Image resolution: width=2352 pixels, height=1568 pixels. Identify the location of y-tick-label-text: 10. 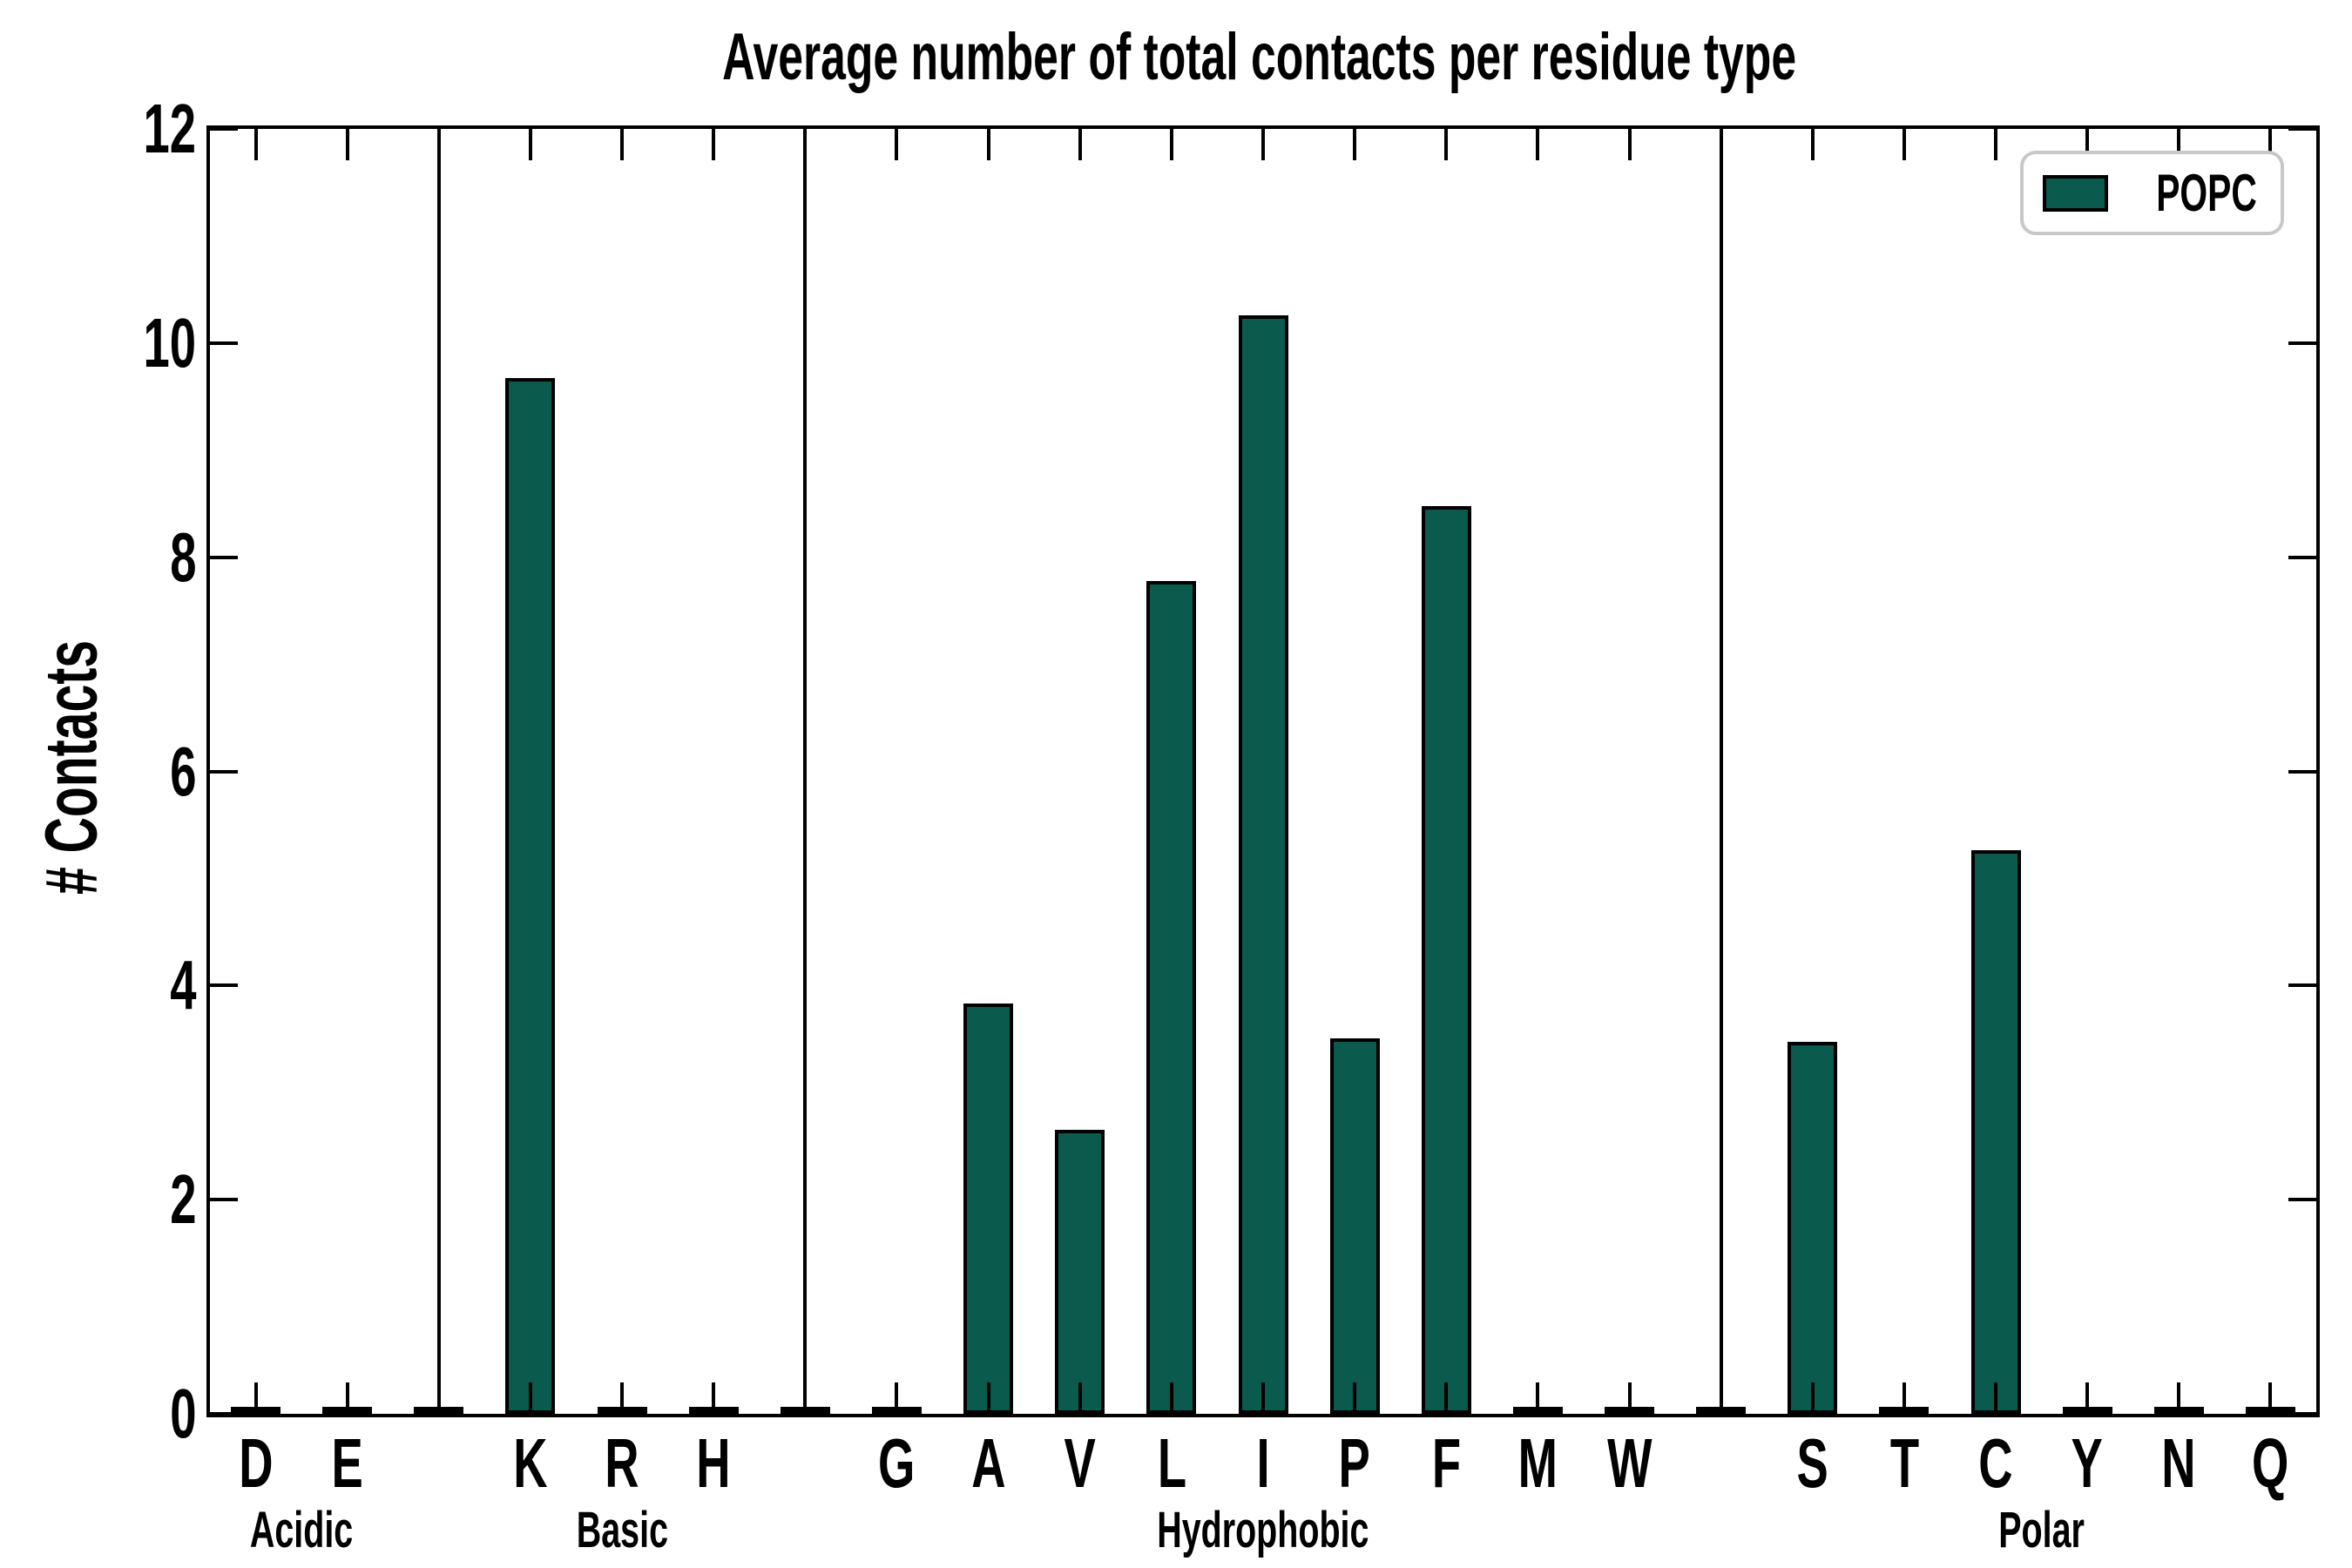
(169, 343).